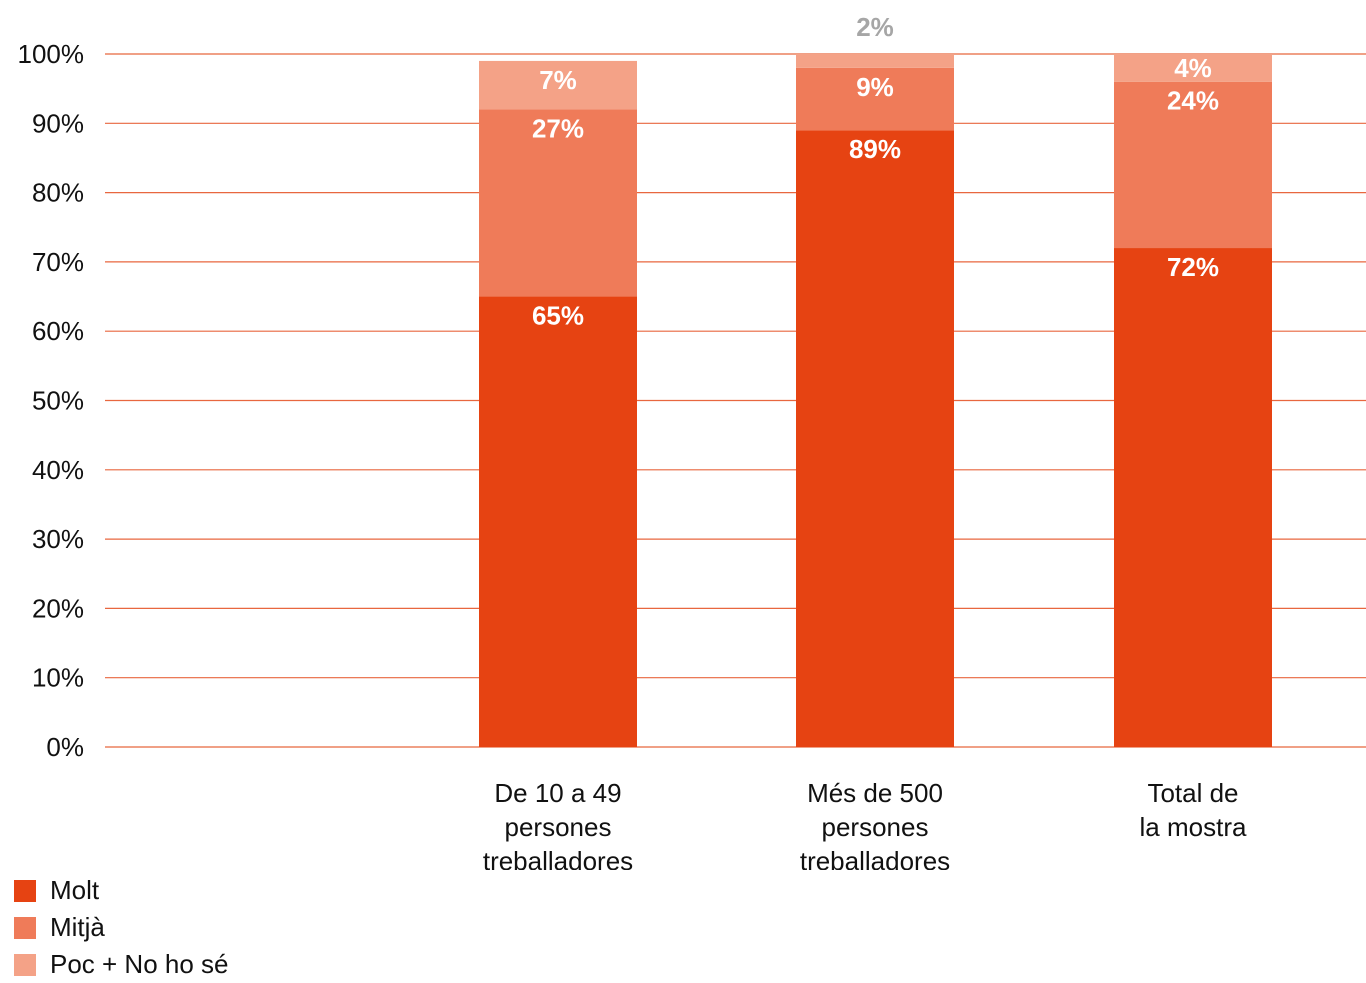 The width and height of the screenshot is (1366, 983). What do you see at coordinates (875, 793) in the screenshot?
I see `x-tick-label-line: Més de 500` at bounding box center [875, 793].